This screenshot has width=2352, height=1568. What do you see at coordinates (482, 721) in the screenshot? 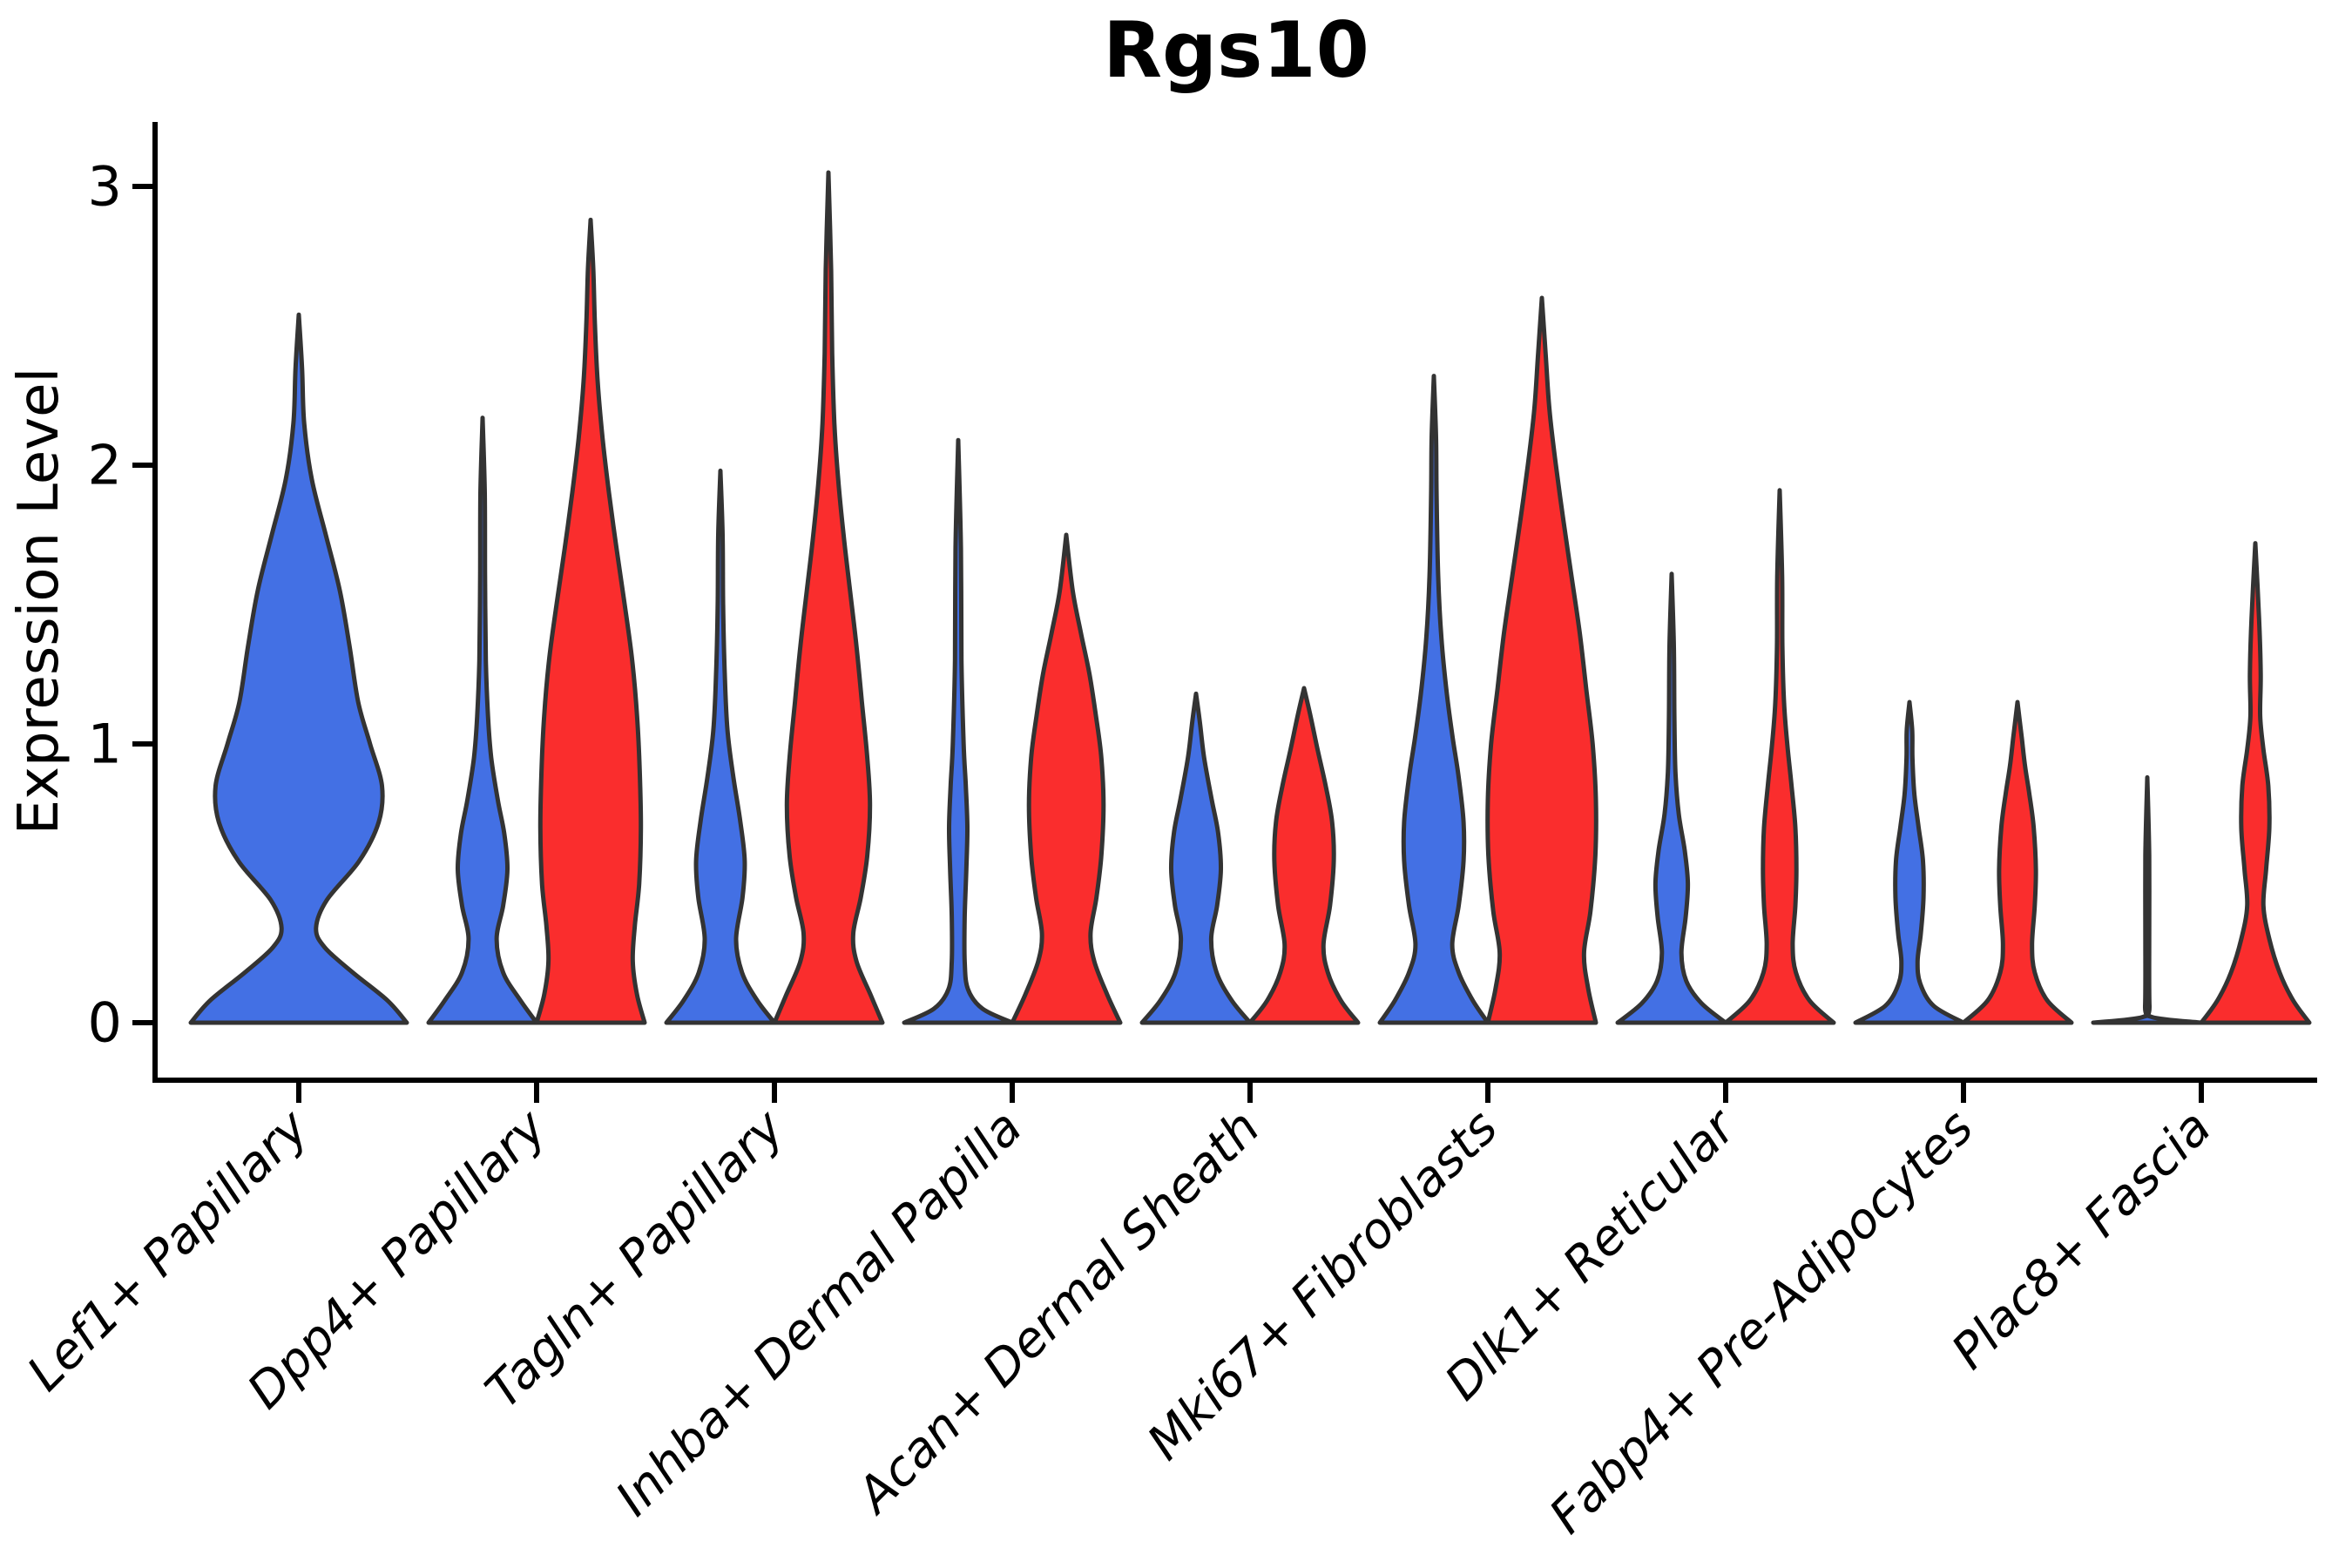
I see `violin-dpp4-papillary-blue` at bounding box center [482, 721].